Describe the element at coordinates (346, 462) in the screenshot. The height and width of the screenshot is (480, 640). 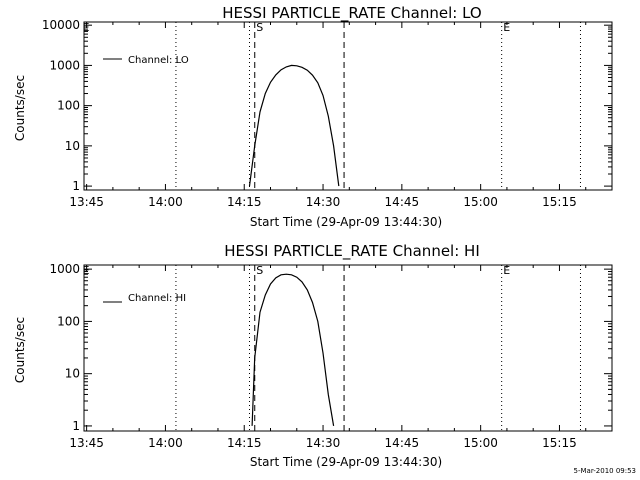
I see `x-axis-label-hi: Start Time (29-Apr-09 13:44:30)` at that location.